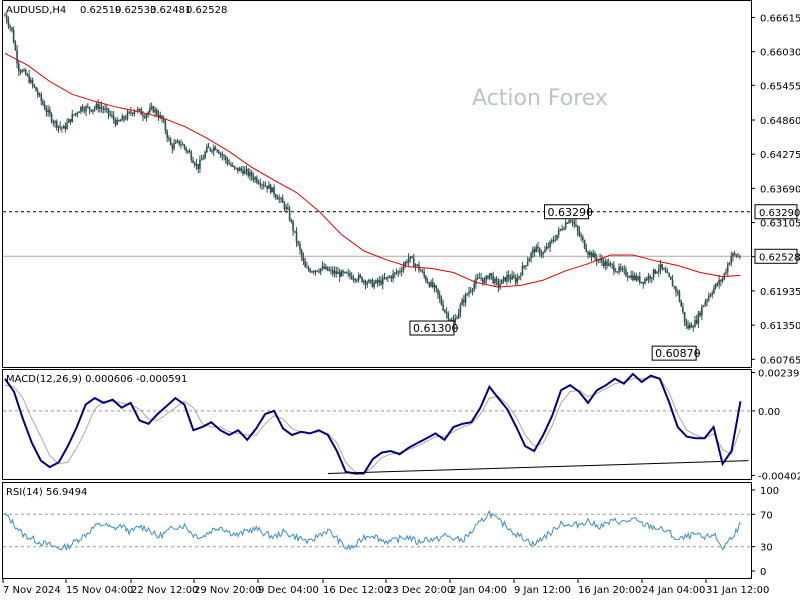 This screenshot has width=800, height=604. Describe the element at coordinates (99, 590) in the screenshot. I see `time-tick-label: 15 Nov 04:00` at that location.